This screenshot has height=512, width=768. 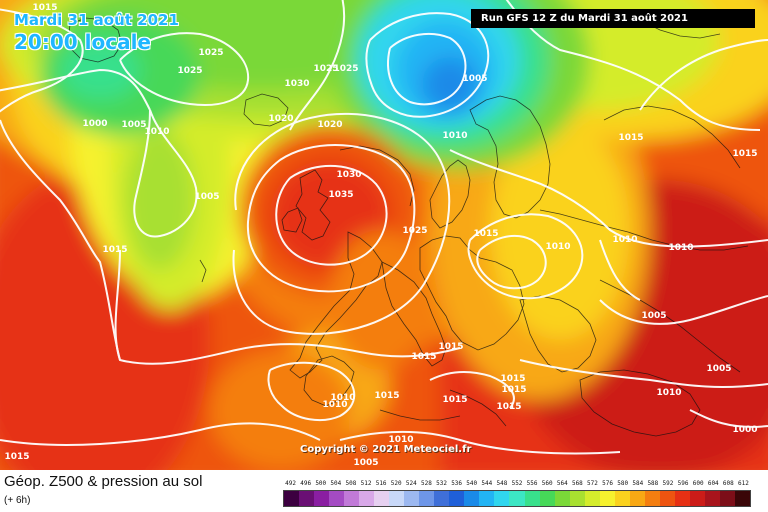 I want to click on scale-label: 556, so click(x=532, y=483).